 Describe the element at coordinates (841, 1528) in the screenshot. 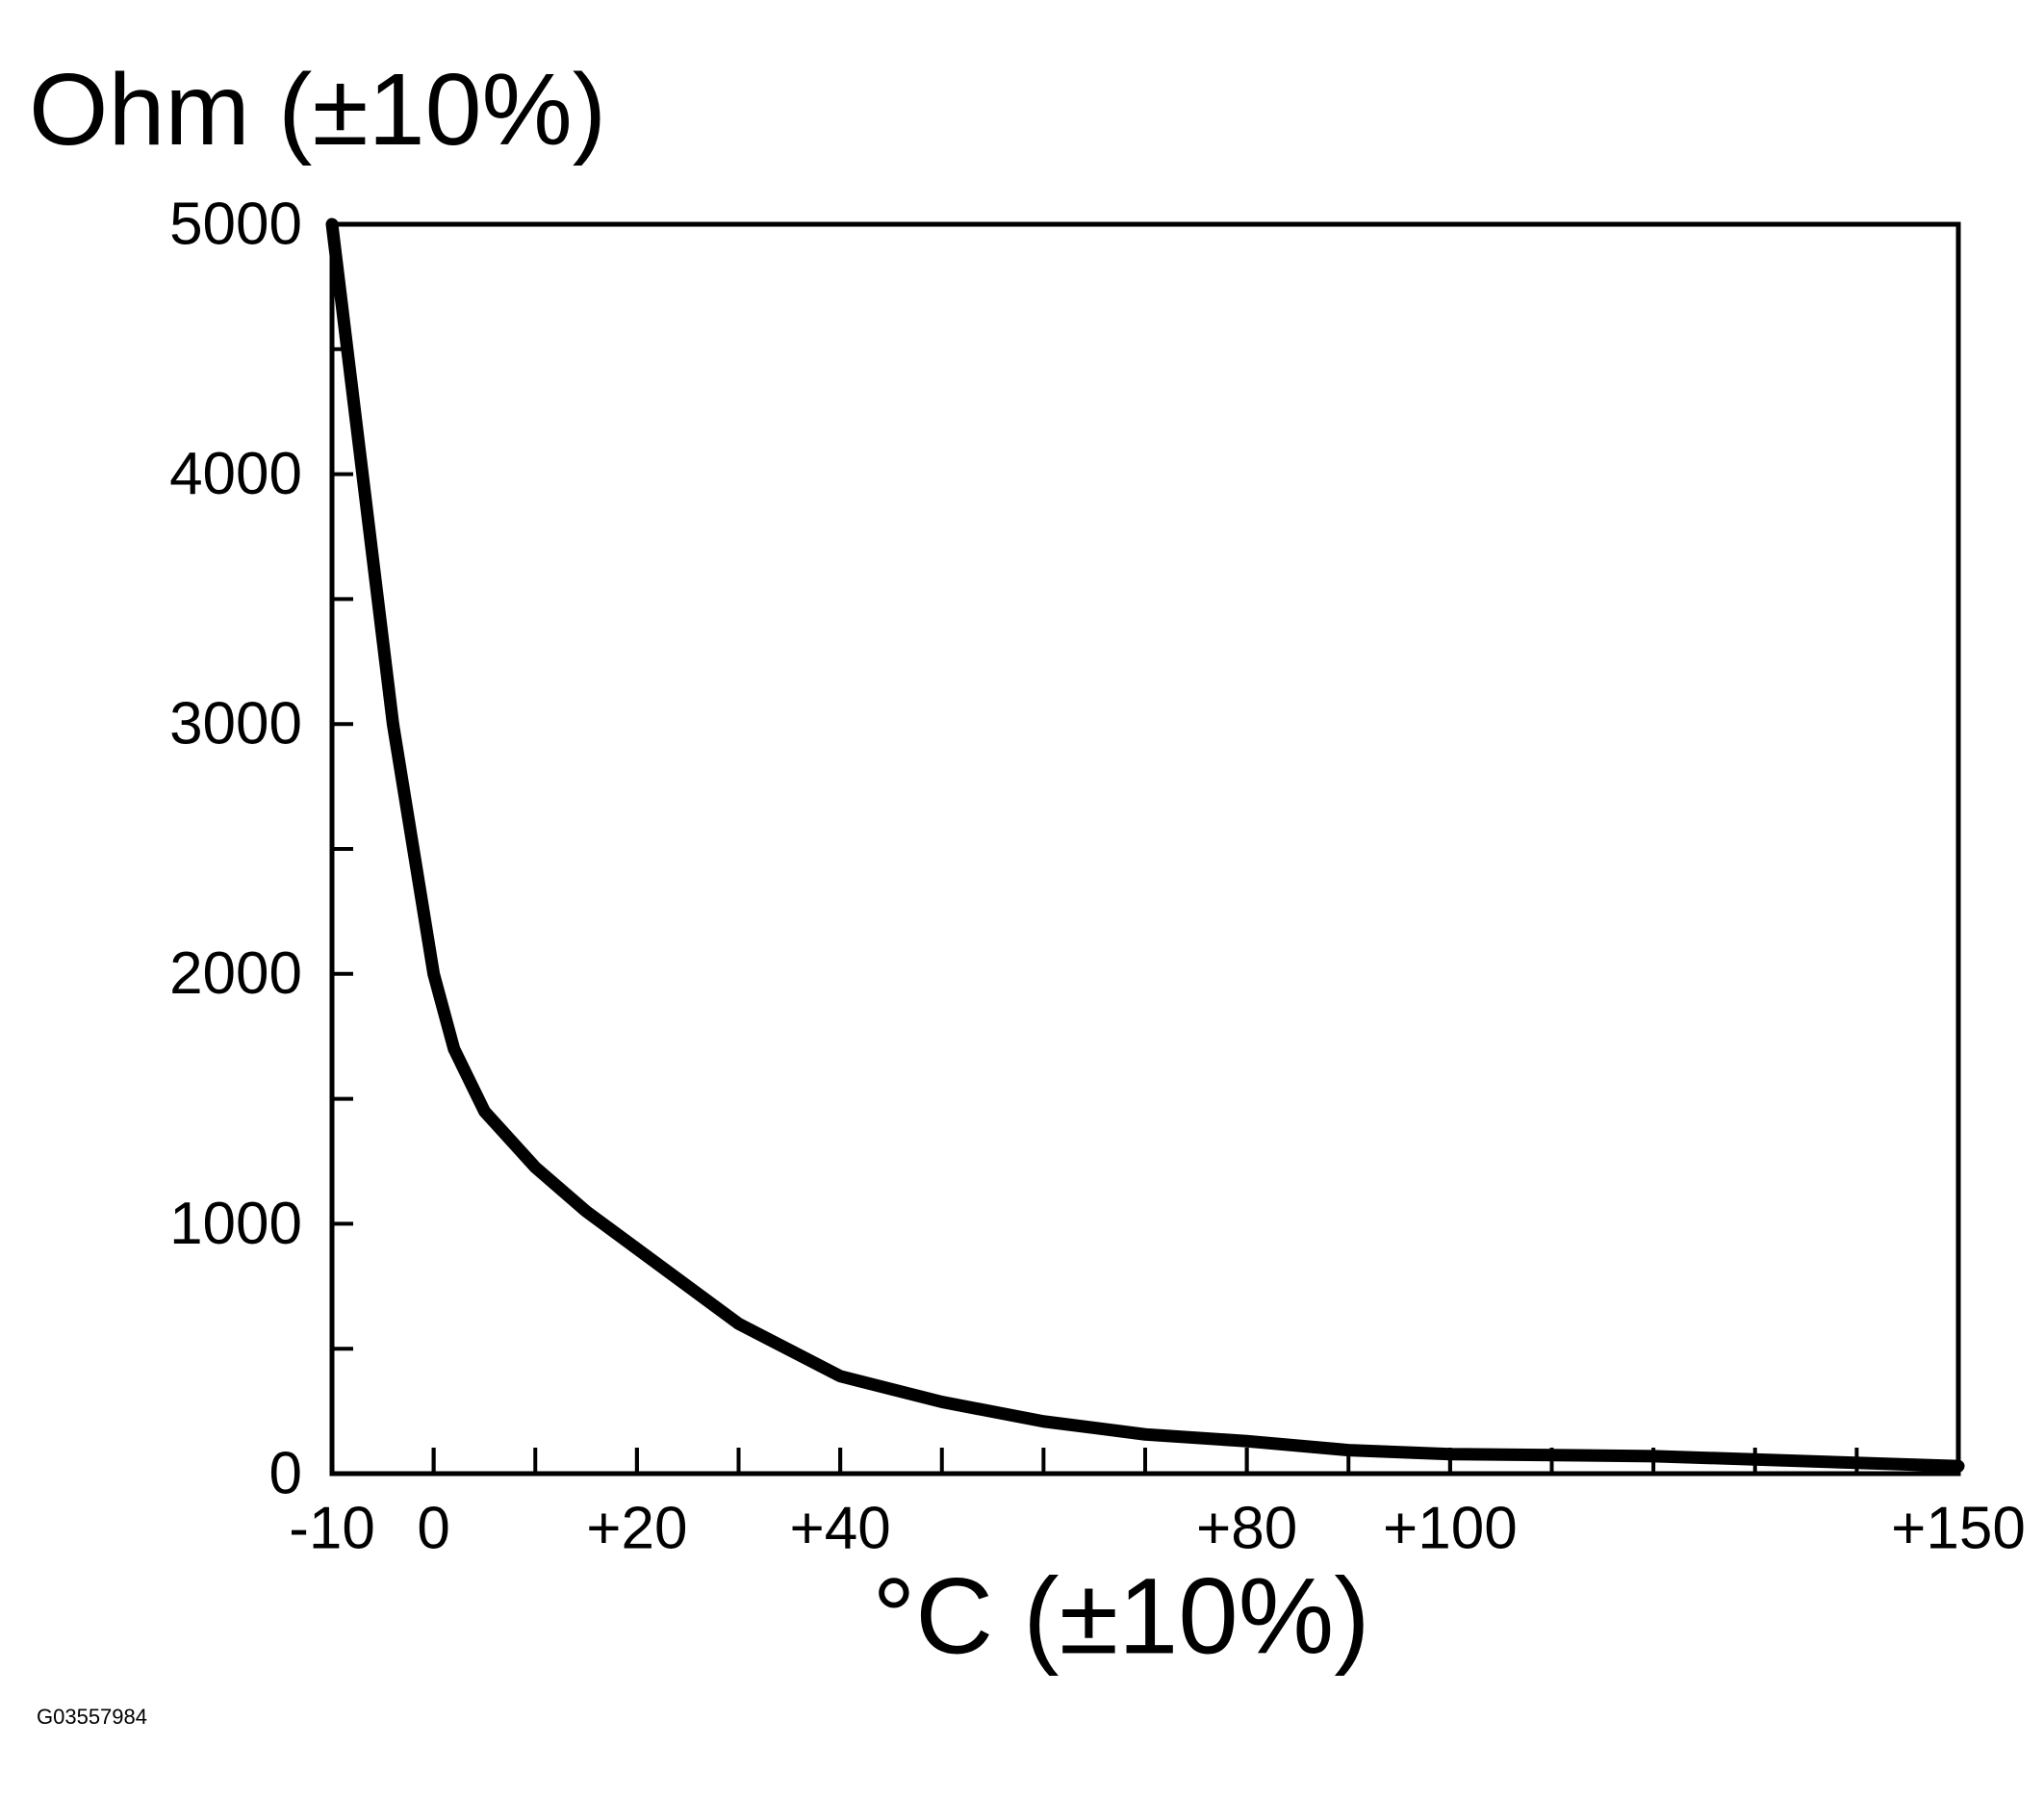

I see `x-tick-label: +40` at that location.